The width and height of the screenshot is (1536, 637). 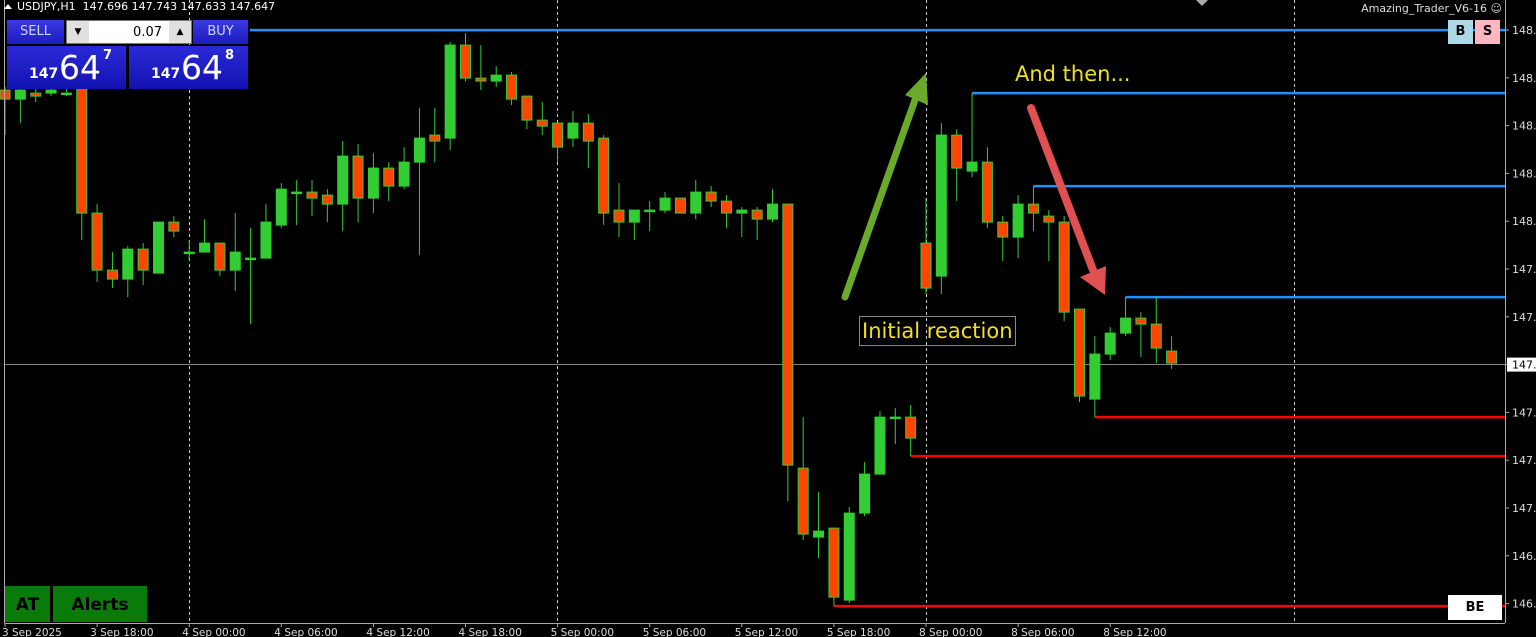 I want to click on x-tick-label: 4 Sep 00:00, so click(x=213, y=632).